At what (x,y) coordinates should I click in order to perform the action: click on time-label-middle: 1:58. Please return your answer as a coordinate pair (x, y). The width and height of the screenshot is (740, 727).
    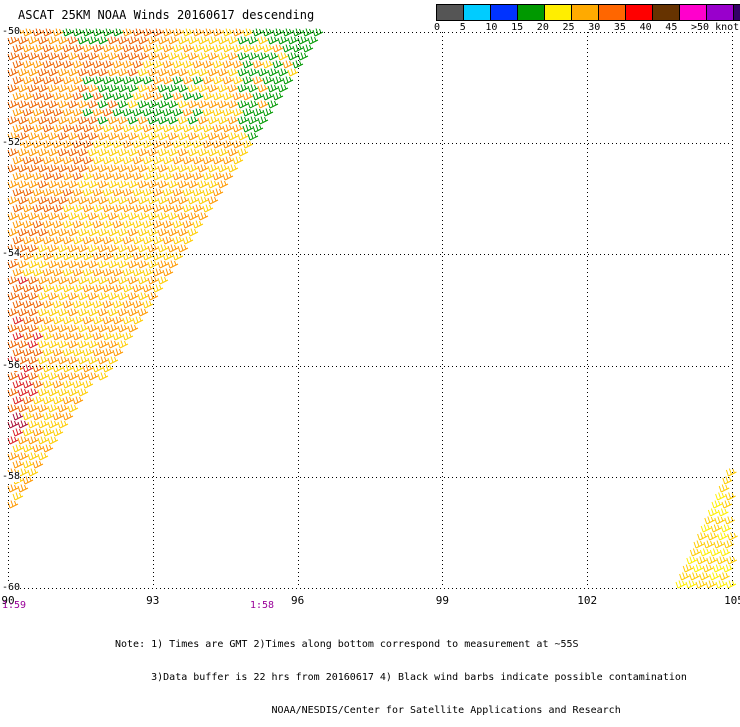
    Looking at the image, I should click on (262, 605).